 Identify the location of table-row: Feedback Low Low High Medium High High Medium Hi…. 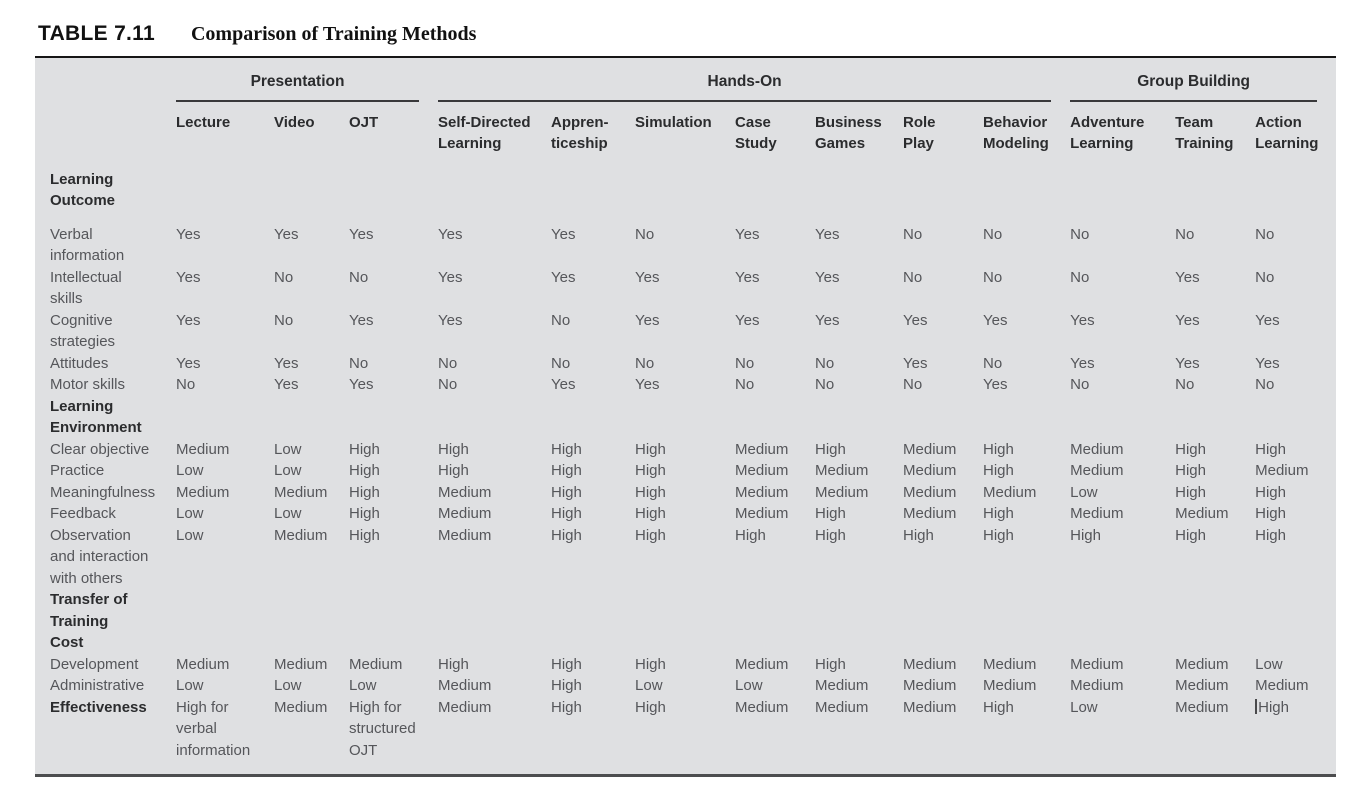
(685, 514).